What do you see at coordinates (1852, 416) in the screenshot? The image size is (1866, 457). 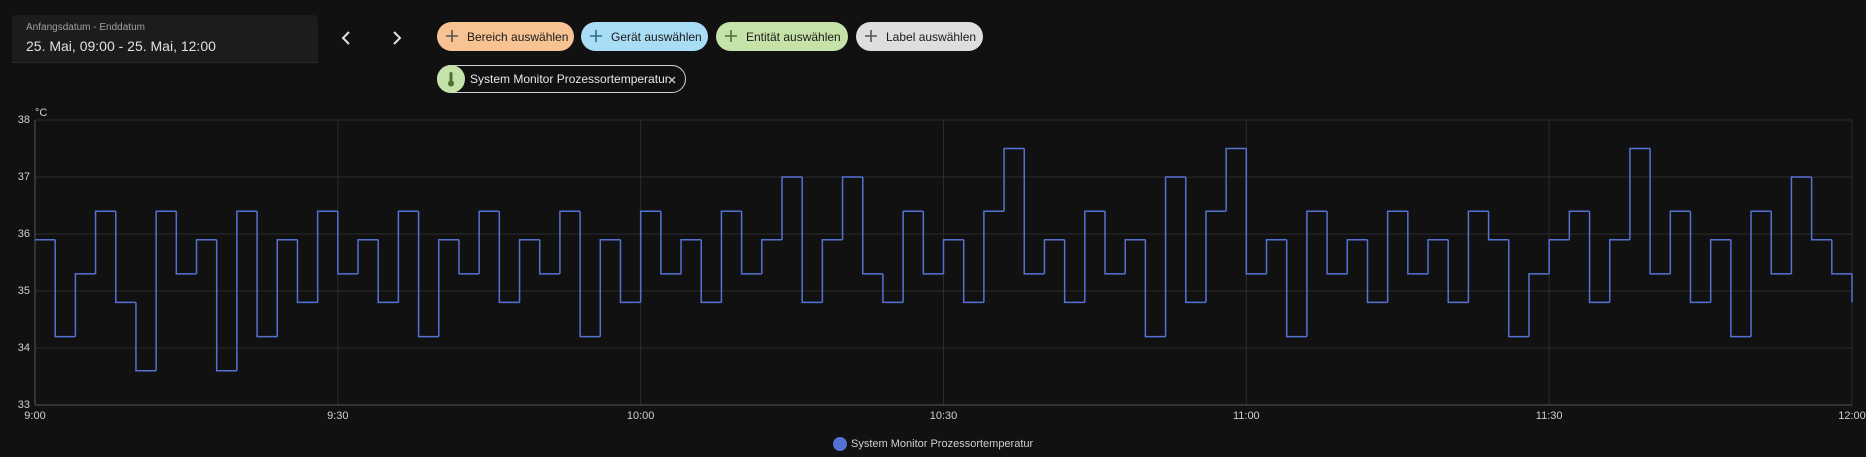 I see `x-tick-label: 12:00` at bounding box center [1852, 416].